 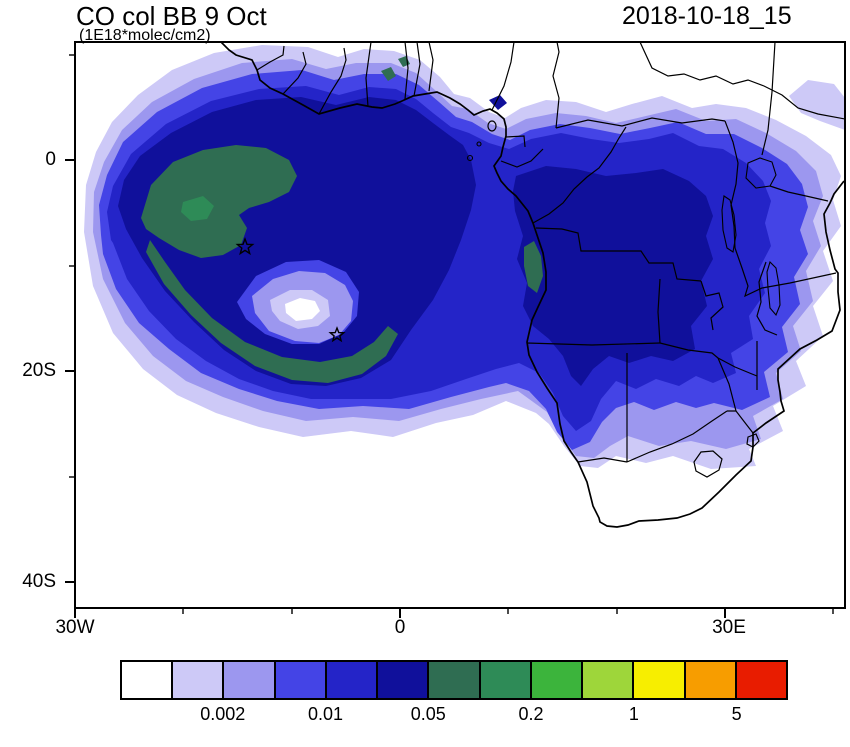 I want to click on border-sahel-northeast, so click(x=741, y=81).